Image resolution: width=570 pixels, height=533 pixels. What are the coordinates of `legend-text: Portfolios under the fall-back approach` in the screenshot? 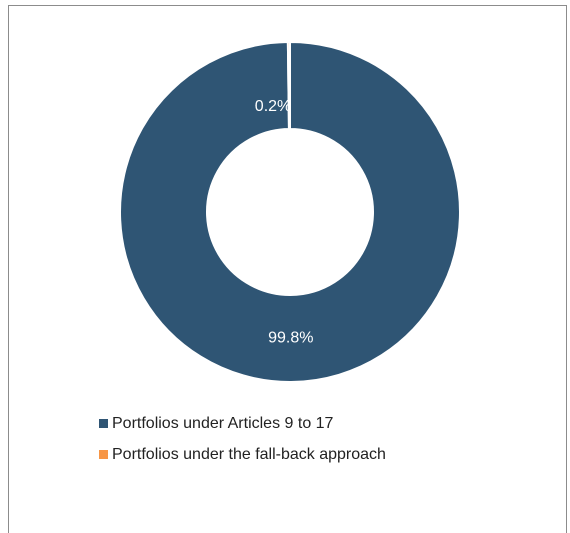 It's located at (249, 454).